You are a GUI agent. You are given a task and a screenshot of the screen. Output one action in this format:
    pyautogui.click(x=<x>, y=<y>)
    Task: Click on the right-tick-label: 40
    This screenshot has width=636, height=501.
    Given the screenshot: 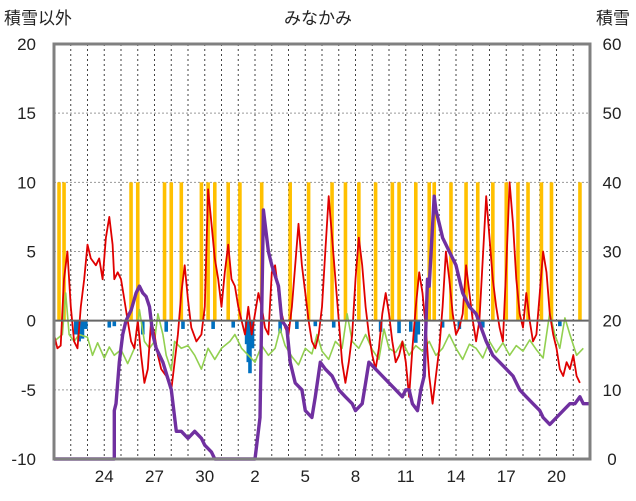 What is the action you would take?
    pyautogui.click(x=612, y=182)
    